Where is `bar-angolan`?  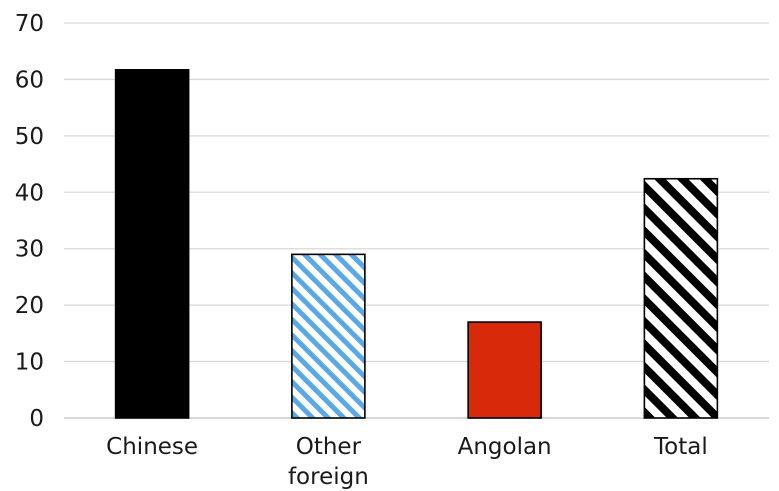 bar-angolan is located at coordinates (504, 370).